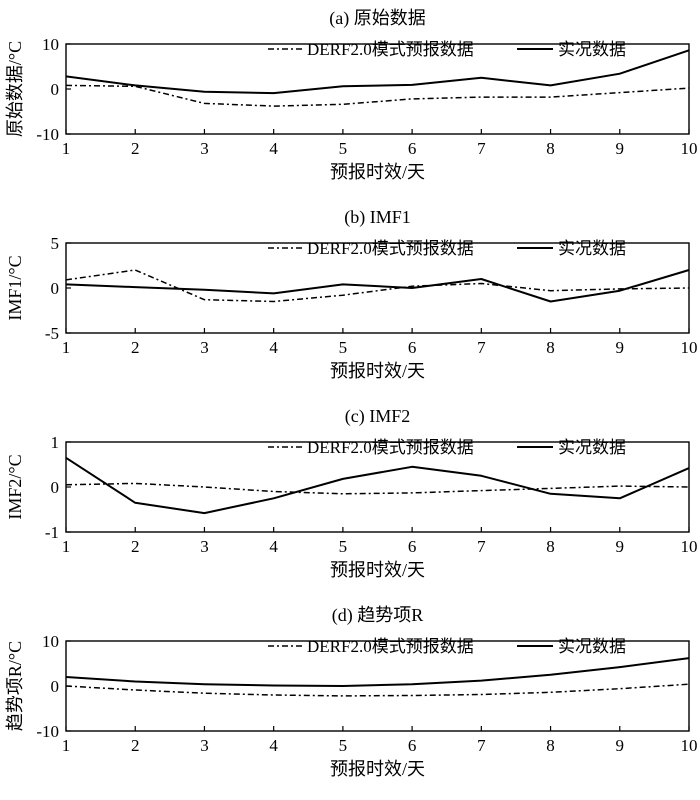  What do you see at coordinates (15, 287) in the screenshot?
I see `y-axis-label: IMF1/°C` at bounding box center [15, 287].